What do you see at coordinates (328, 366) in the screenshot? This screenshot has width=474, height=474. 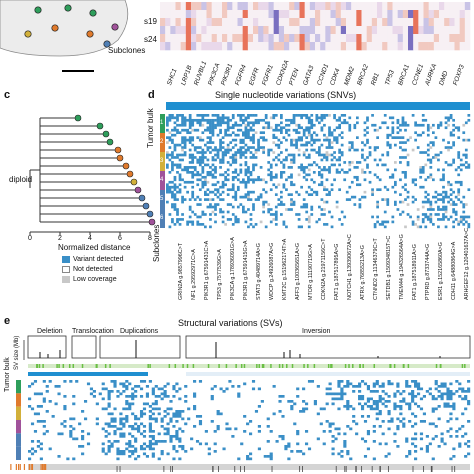 I see `sv-green-mark` at bounding box center [328, 366].